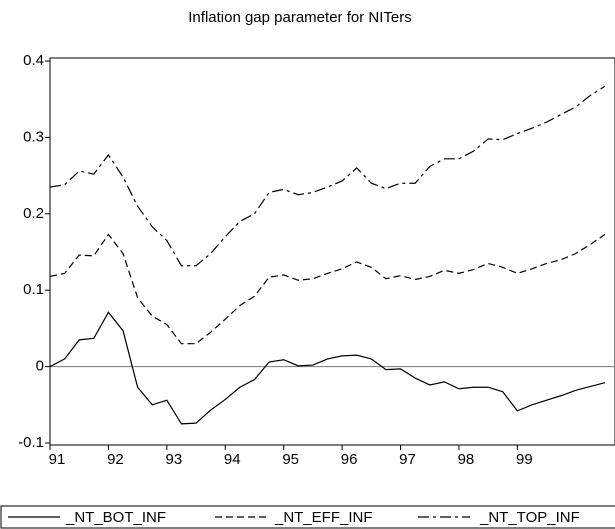  Describe the element at coordinates (33, 289) in the screenshot. I see `y-tick-label: 0.1` at that location.